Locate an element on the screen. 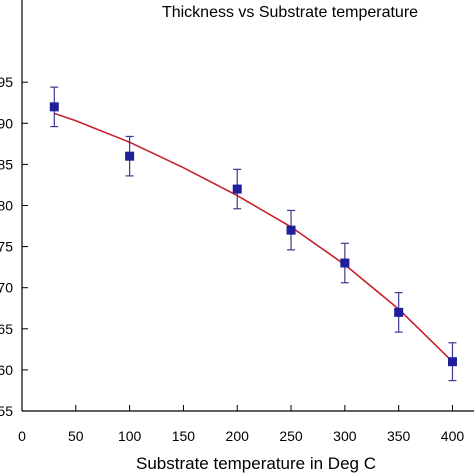  y-tick-label: 65 is located at coordinates (6, 329).